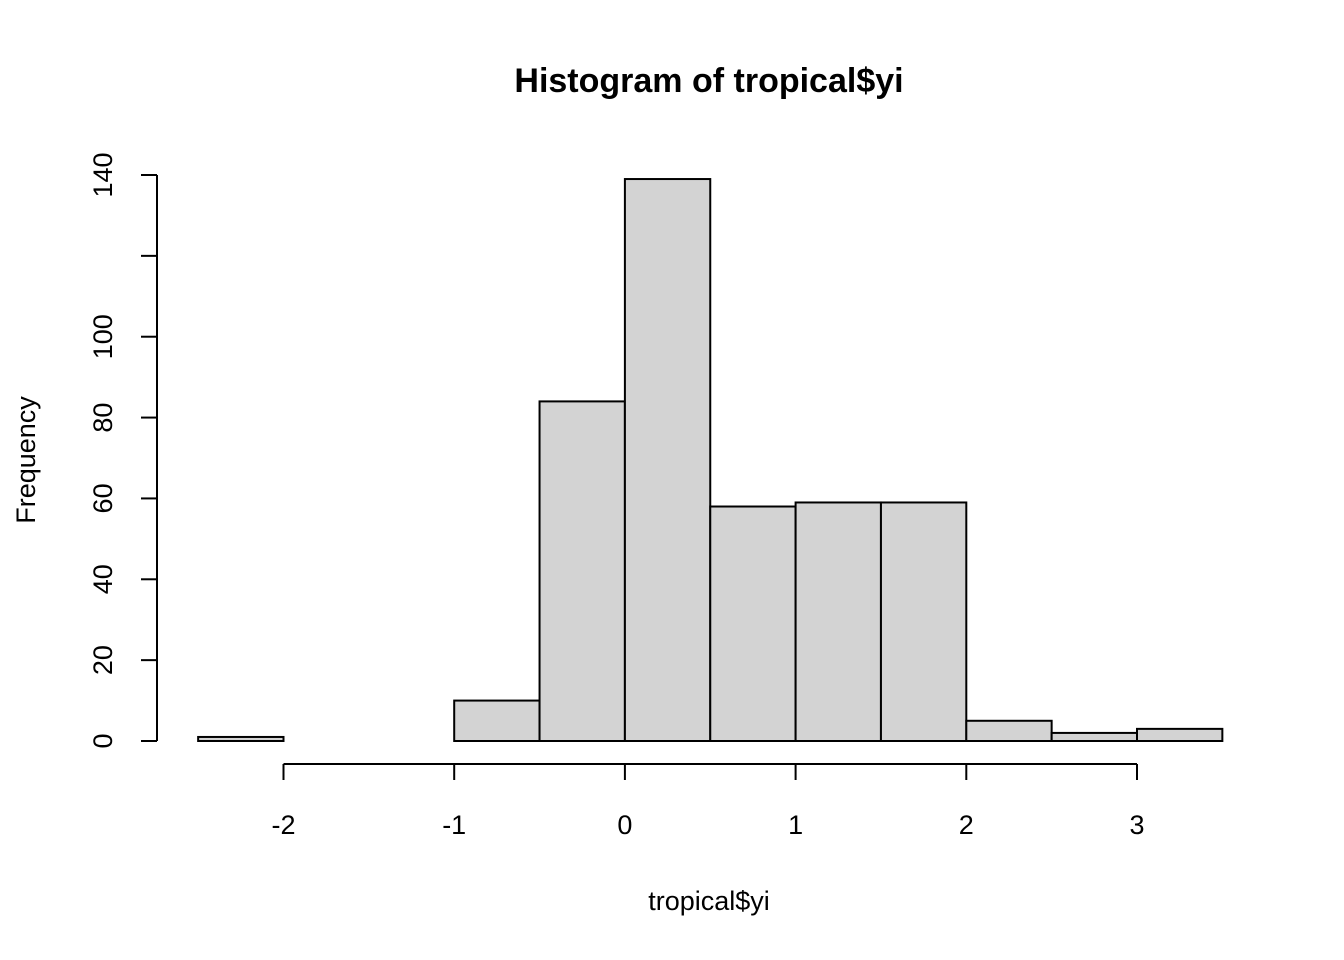  What do you see at coordinates (103, 174) in the screenshot?
I see `y-tick-label: 140` at bounding box center [103, 174].